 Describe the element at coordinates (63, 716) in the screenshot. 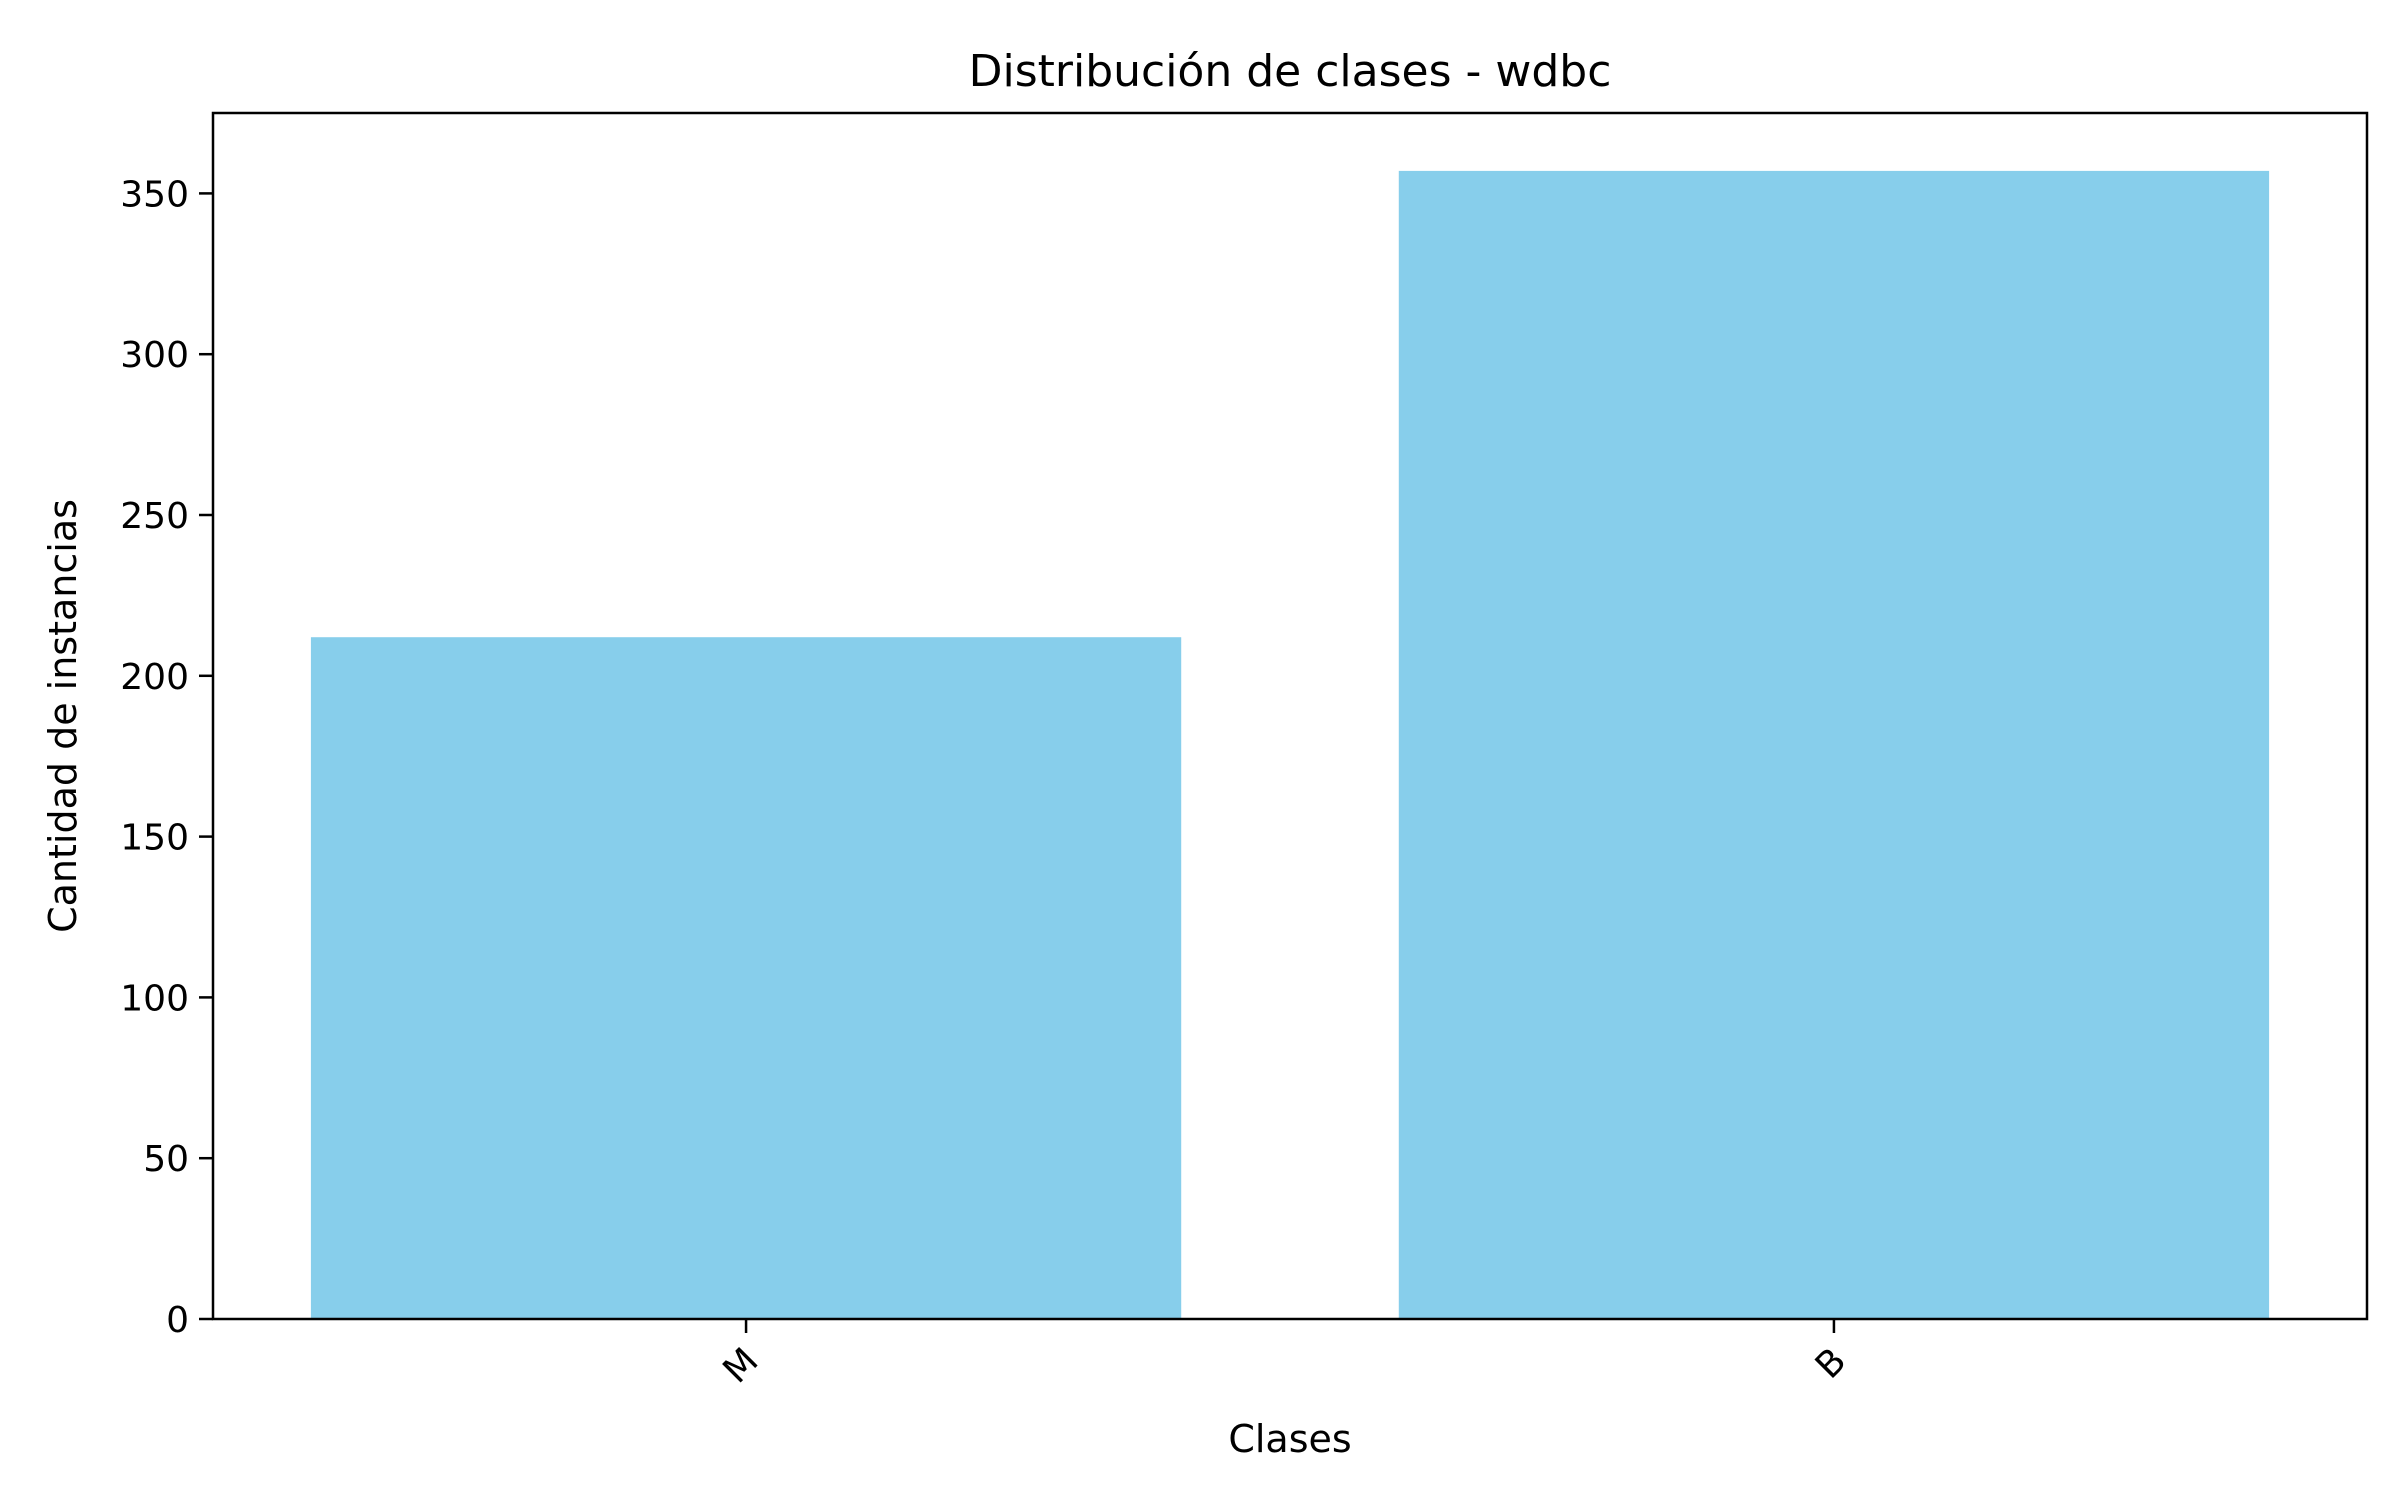

I see `y-axis-title: Cantidad de instancias` at that location.